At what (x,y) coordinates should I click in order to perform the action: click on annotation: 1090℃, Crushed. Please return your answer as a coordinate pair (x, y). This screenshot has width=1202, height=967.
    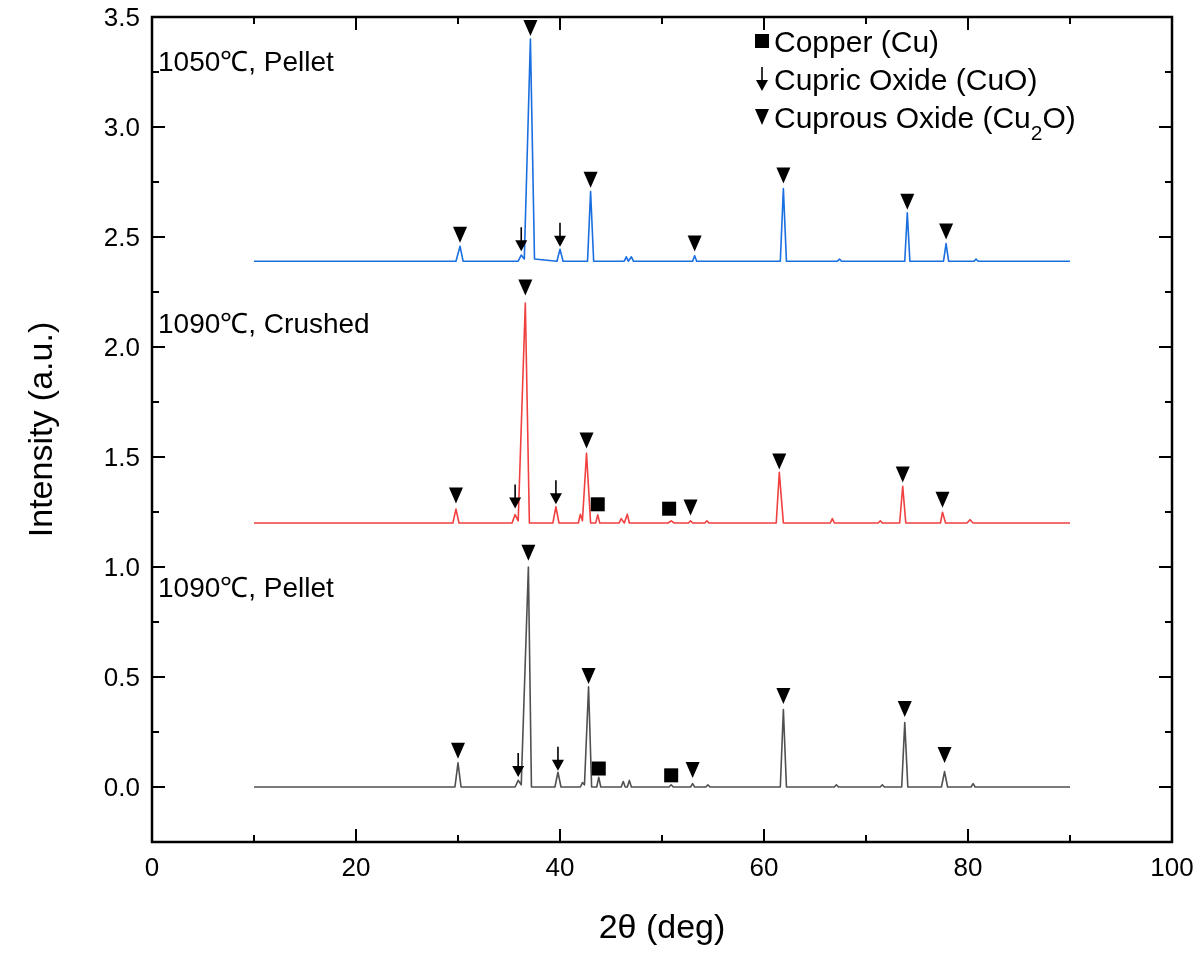
    Looking at the image, I should click on (264, 323).